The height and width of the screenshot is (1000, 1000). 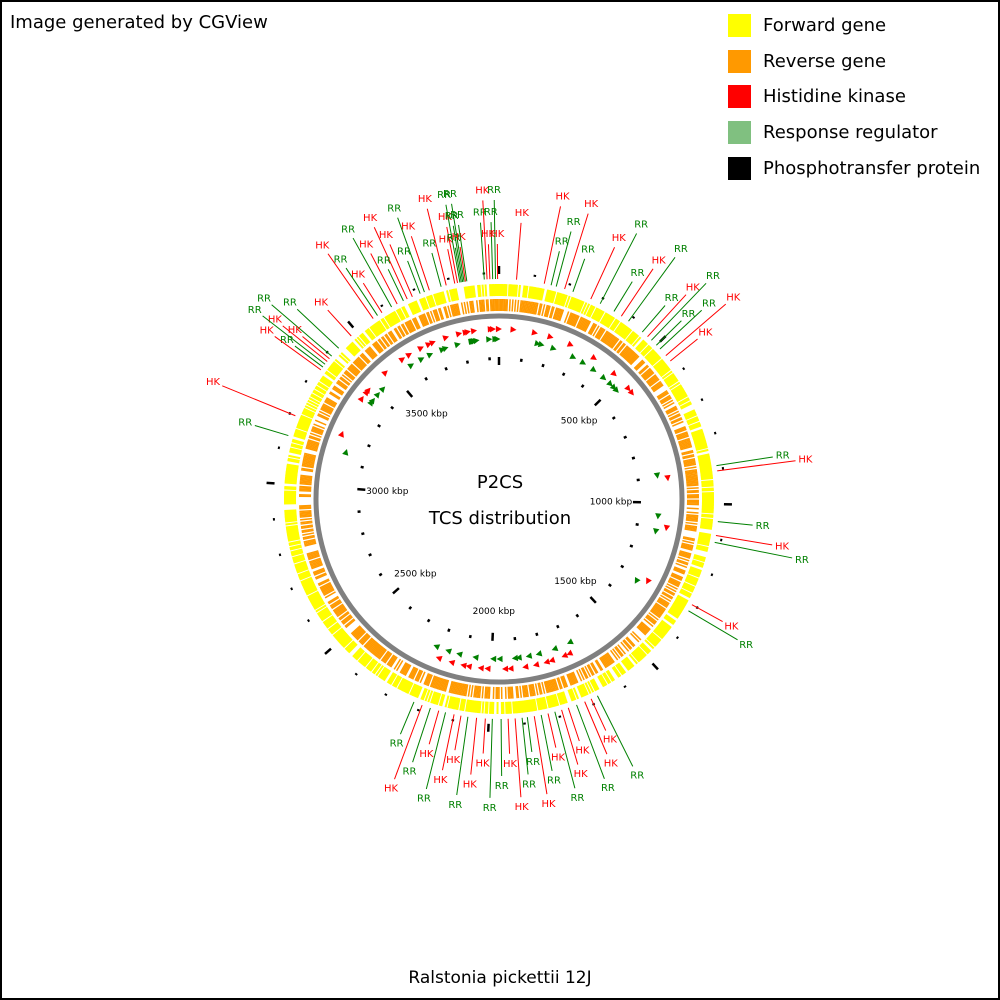 I want to click on forward-swatch, so click(x=739, y=26).